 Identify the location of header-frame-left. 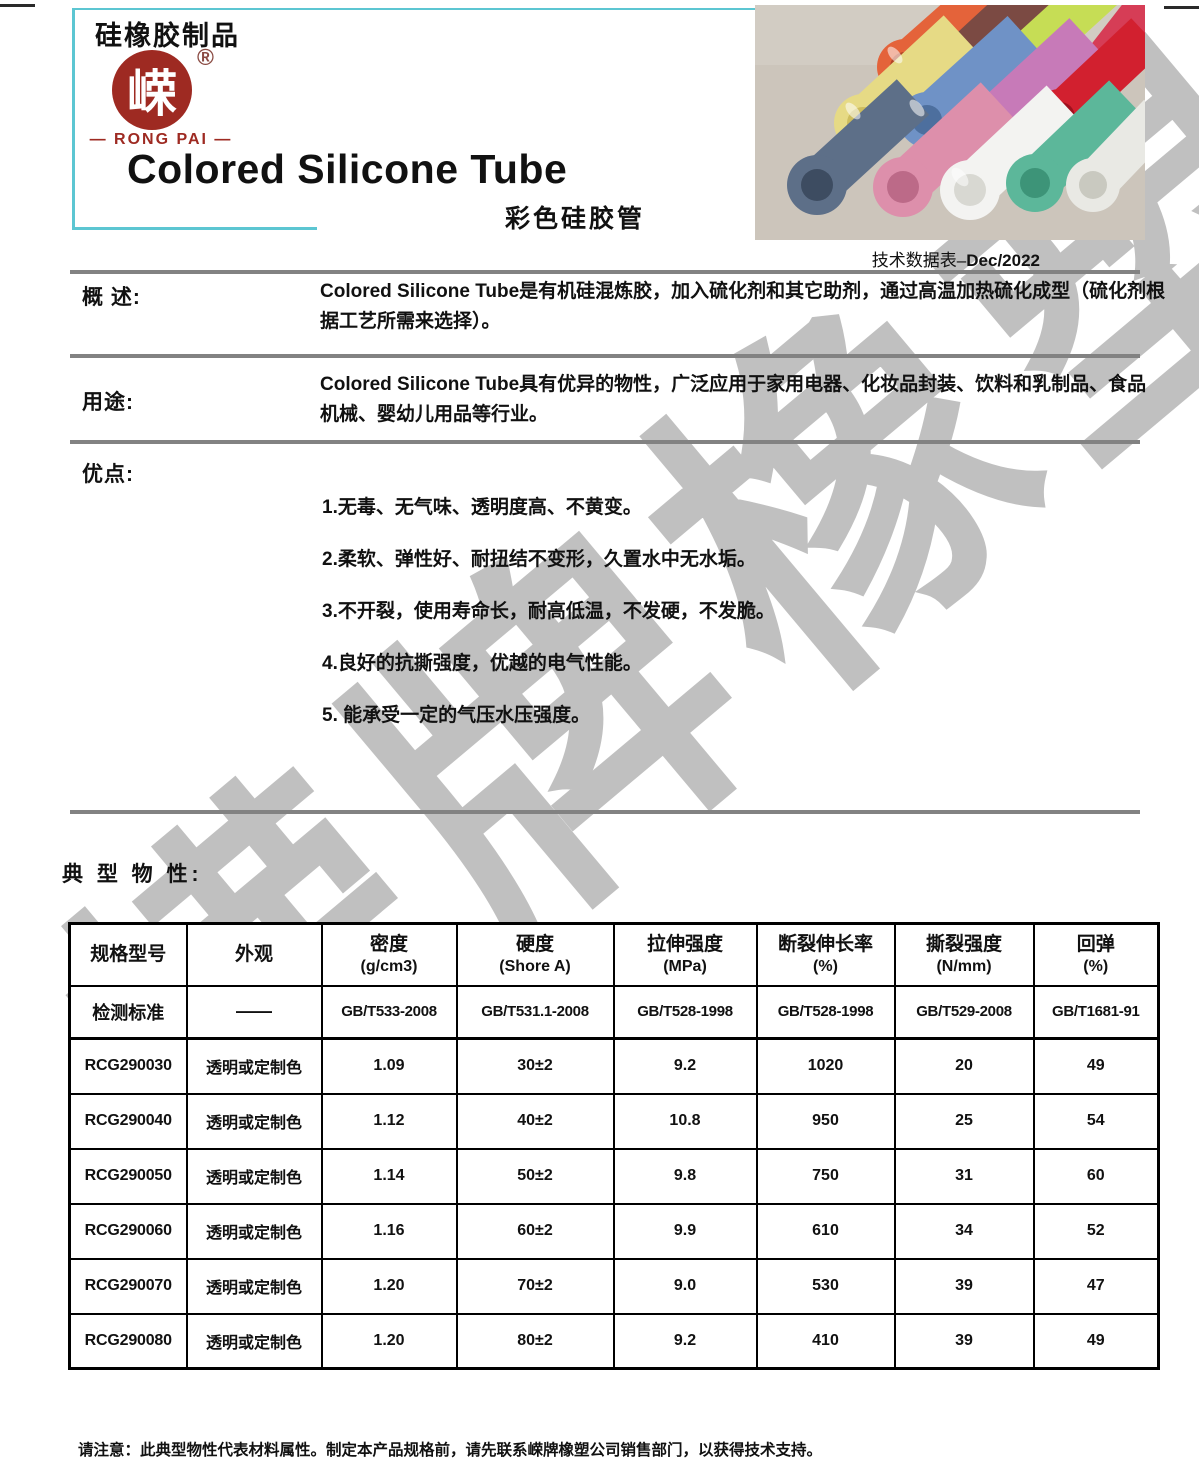
(73, 119).